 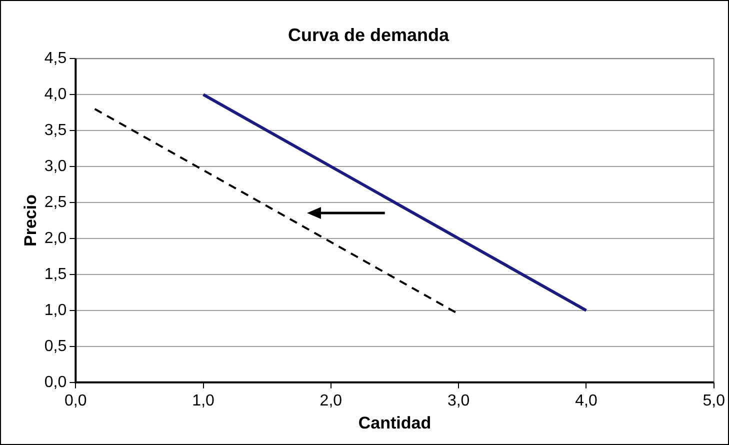 What do you see at coordinates (714, 401) in the screenshot?
I see `x-tick-label: 5,0` at bounding box center [714, 401].